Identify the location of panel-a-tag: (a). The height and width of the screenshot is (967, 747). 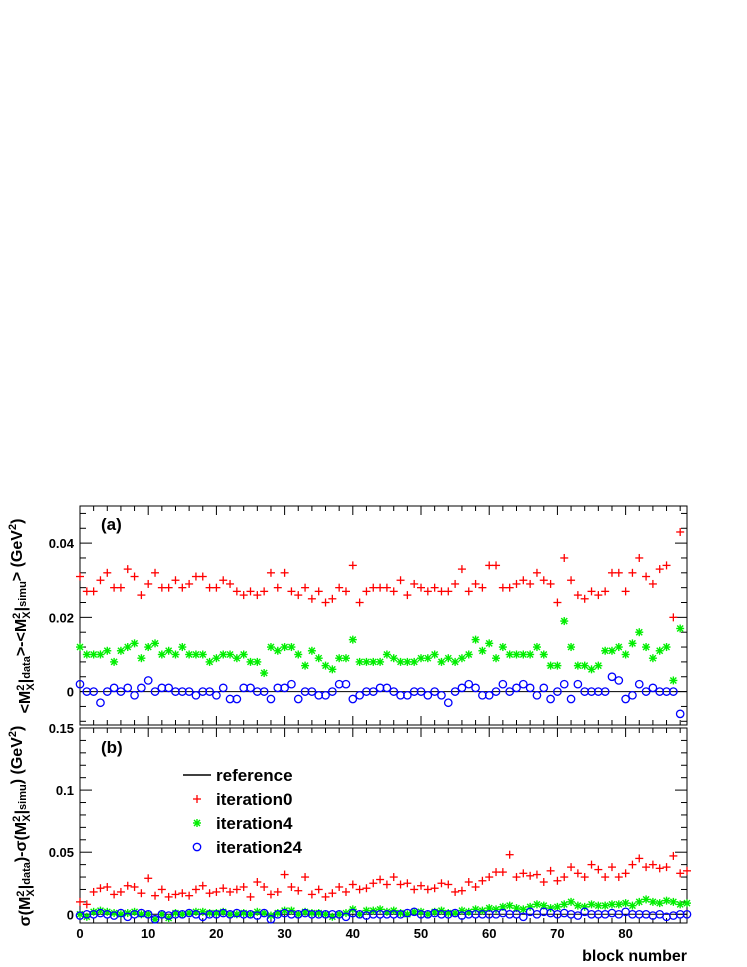
(111, 524).